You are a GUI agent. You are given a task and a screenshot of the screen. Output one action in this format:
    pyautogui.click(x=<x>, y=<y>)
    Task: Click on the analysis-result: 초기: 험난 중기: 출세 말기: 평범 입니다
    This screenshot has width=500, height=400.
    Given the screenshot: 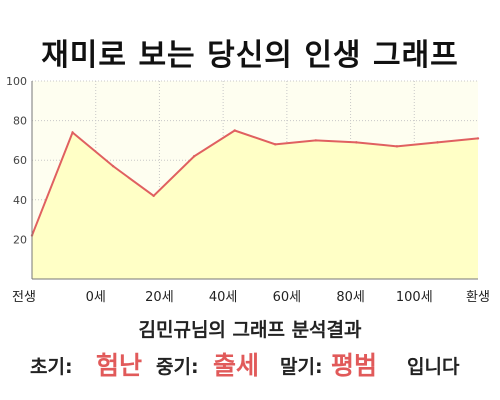 What is the action you would take?
    pyautogui.click(x=250, y=364)
    